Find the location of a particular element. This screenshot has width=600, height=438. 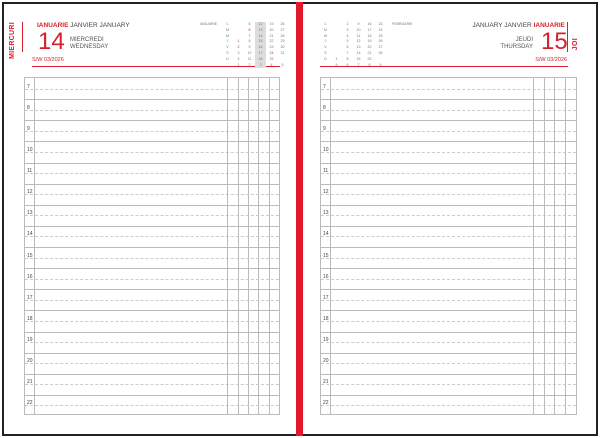

calendar-day: 25 is located at coordinates (380, 35).